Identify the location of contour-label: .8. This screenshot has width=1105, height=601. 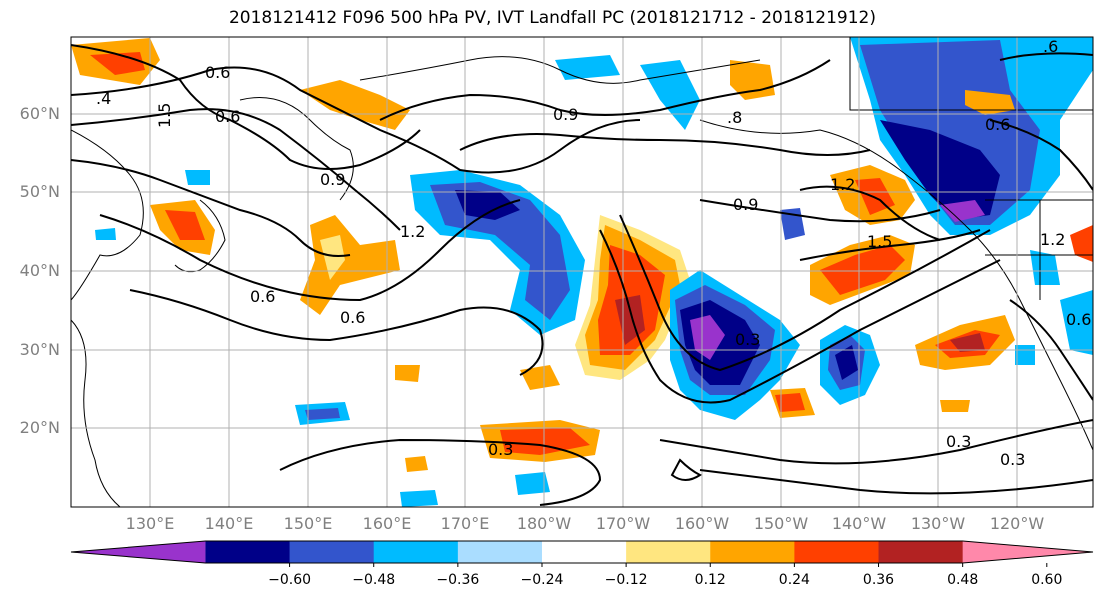
(734, 117).